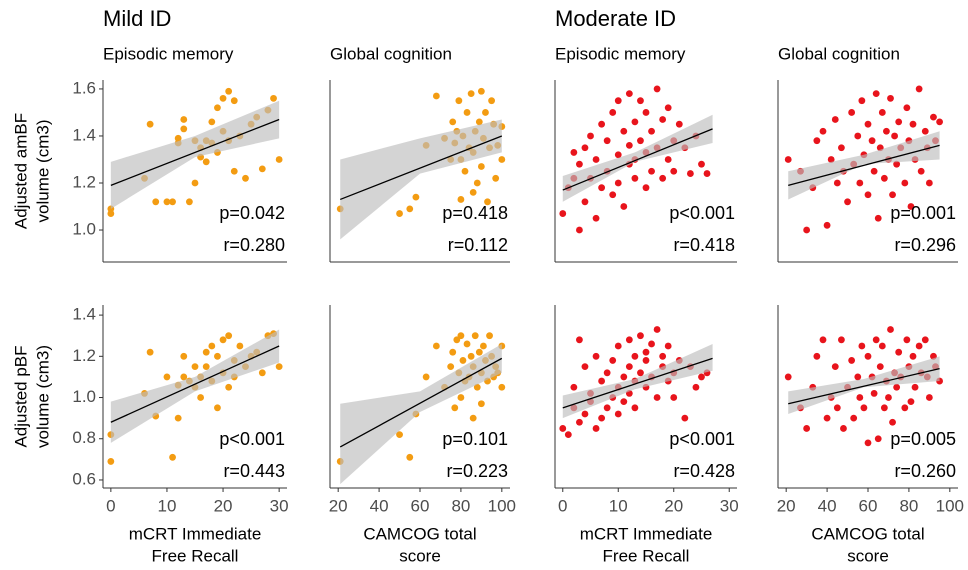 This screenshot has height=570, width=968. Describe the element at coordinates (254, 245) in the screenshot. I see `annotation: r=0.280` at that location.